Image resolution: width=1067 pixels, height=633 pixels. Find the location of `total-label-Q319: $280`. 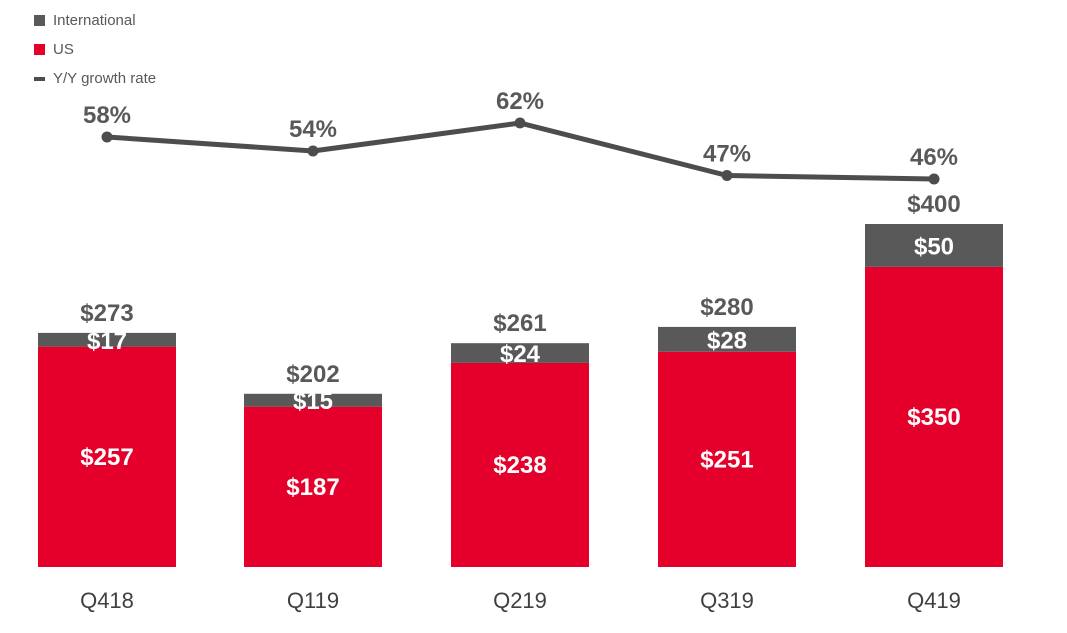

total-label-Q319: $280 is located at coordinates (726, 307).